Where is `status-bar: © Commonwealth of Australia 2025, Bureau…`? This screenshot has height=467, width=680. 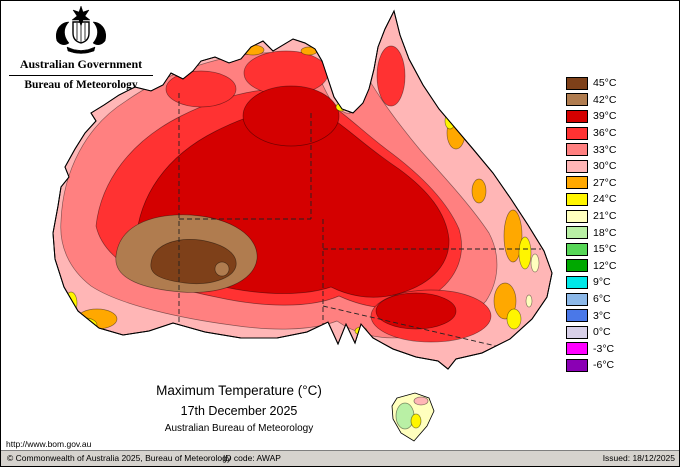
status-bar: © Commonwealth of Australia 2025, Bureau… is located at coordinates (340, 458).